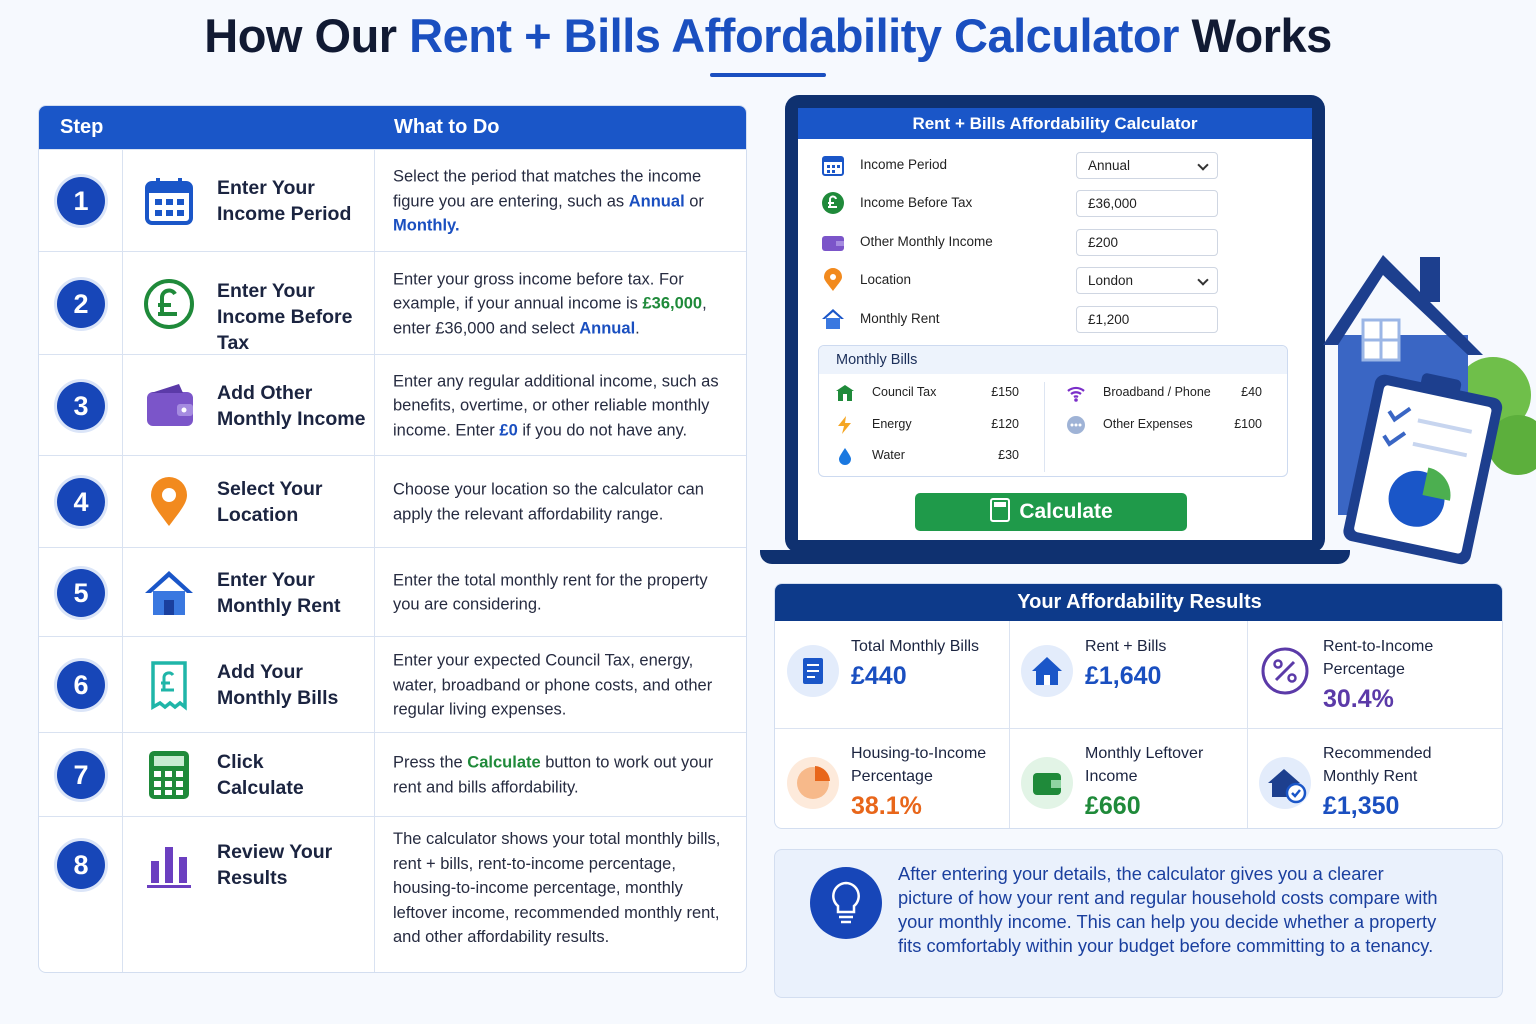 Image resolution: width=1536 pixels, height=1024 pixels. What do you see at coordinates (1361, 806) in the screenshot?
I see `result-value: £1,350` at bounding box center [1361, 806].